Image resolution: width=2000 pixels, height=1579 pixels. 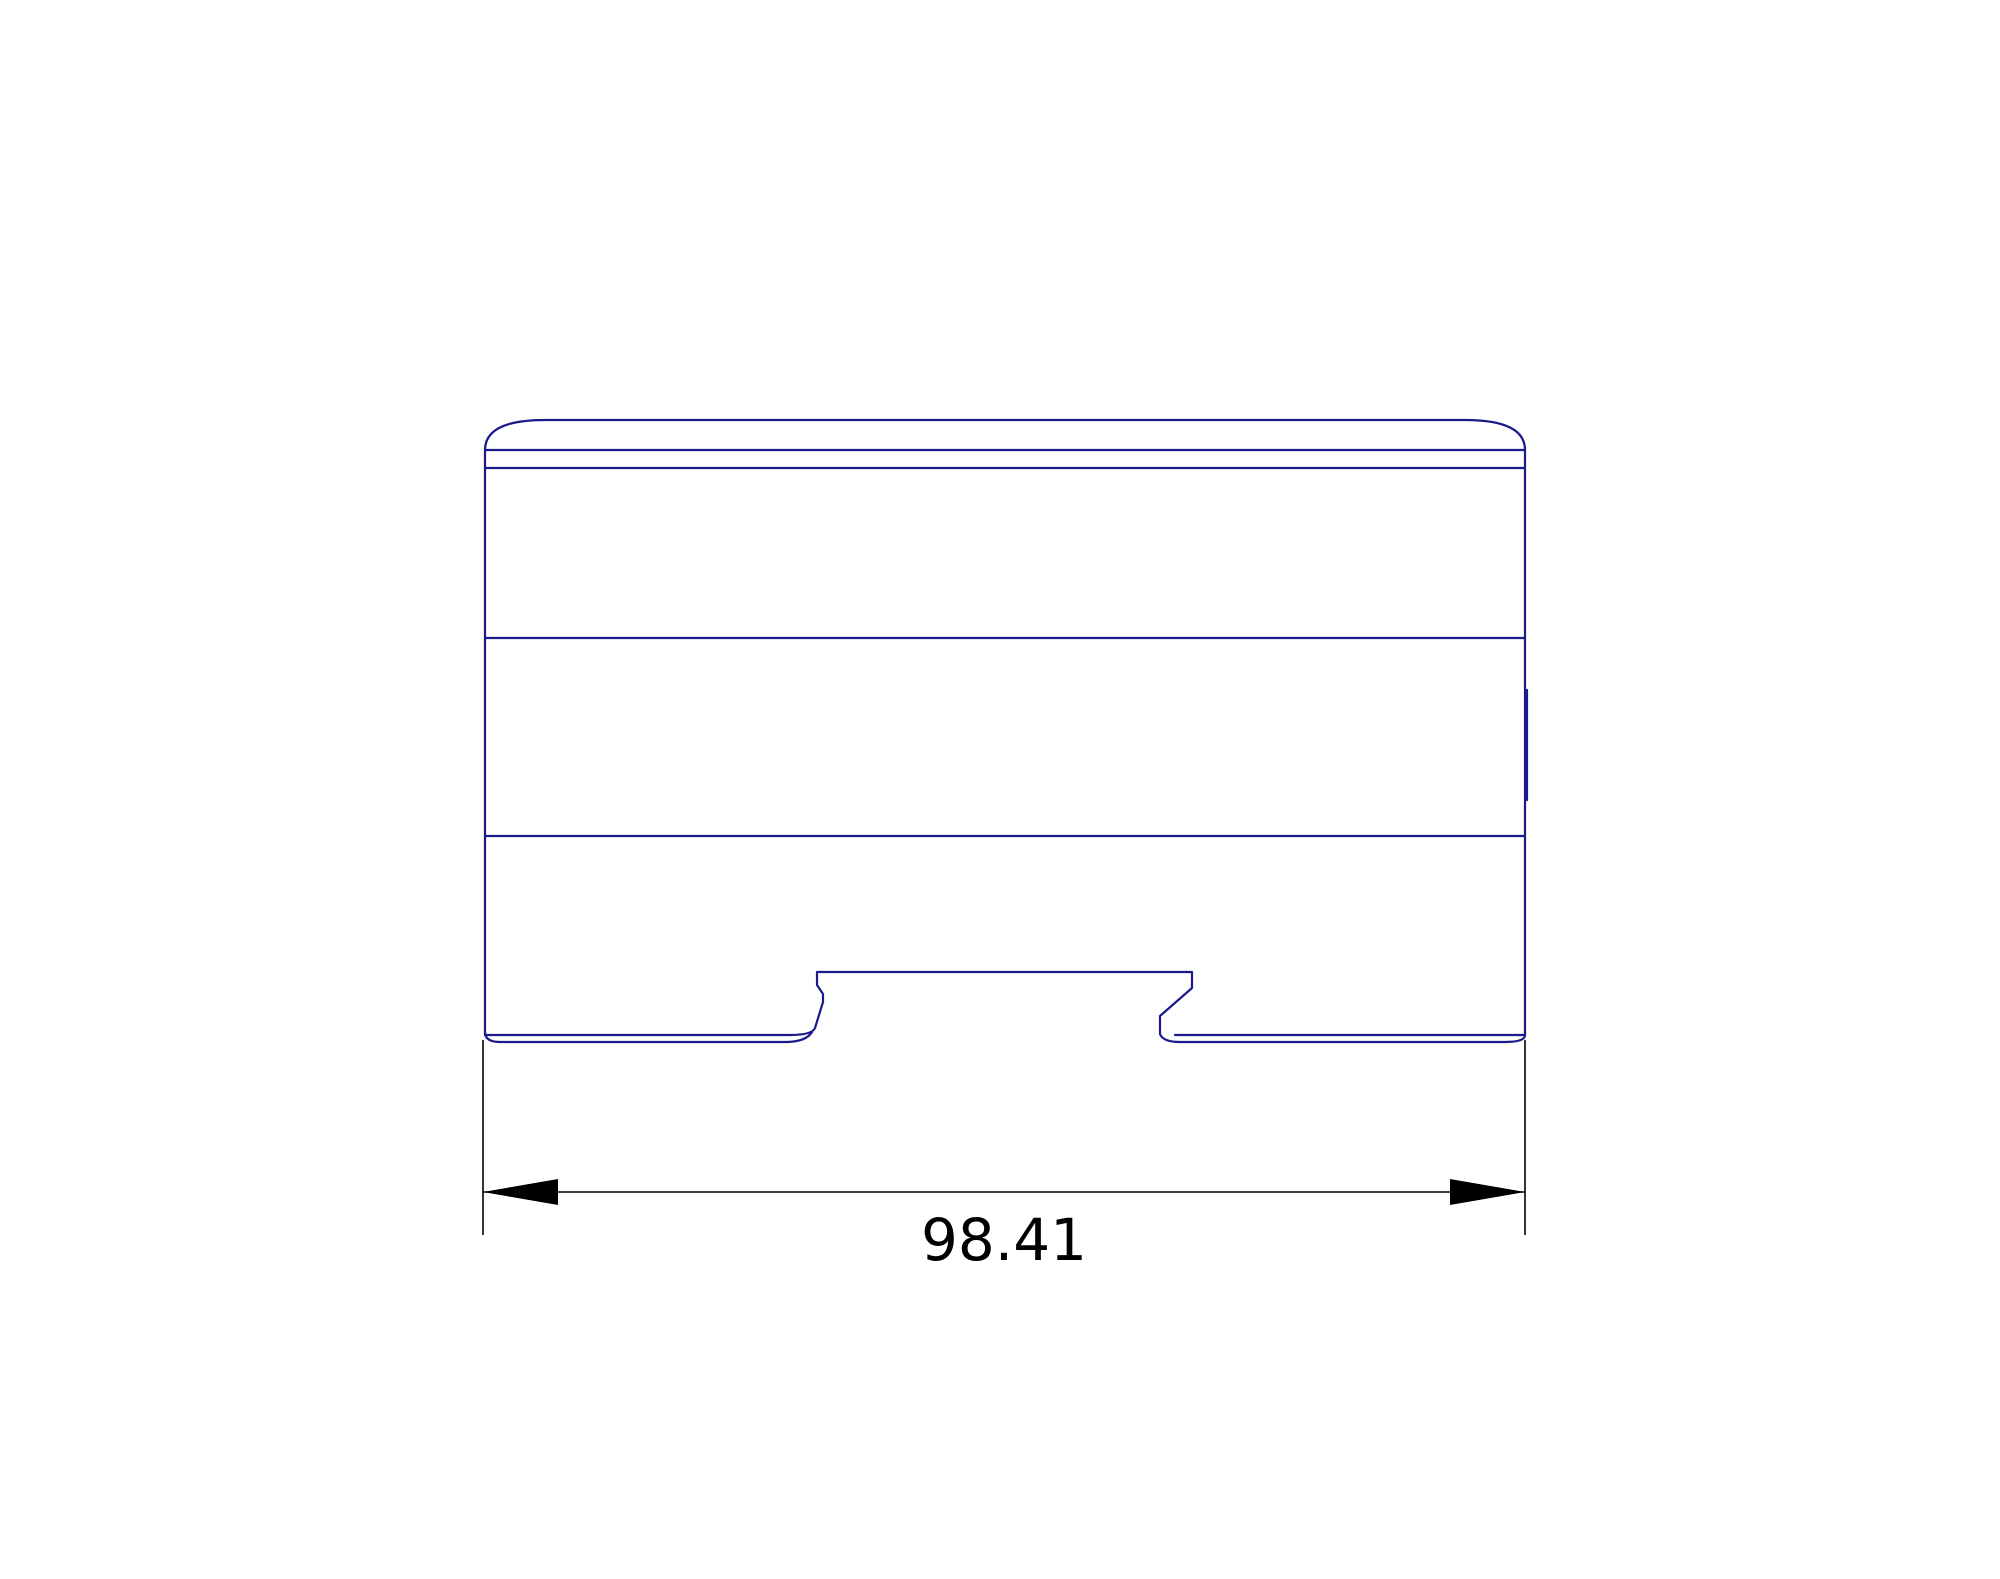 What do you see at coordinates (1005, 435) in the screenshot?
I see `top-cap-edge` at bounding box center [1005, 435].